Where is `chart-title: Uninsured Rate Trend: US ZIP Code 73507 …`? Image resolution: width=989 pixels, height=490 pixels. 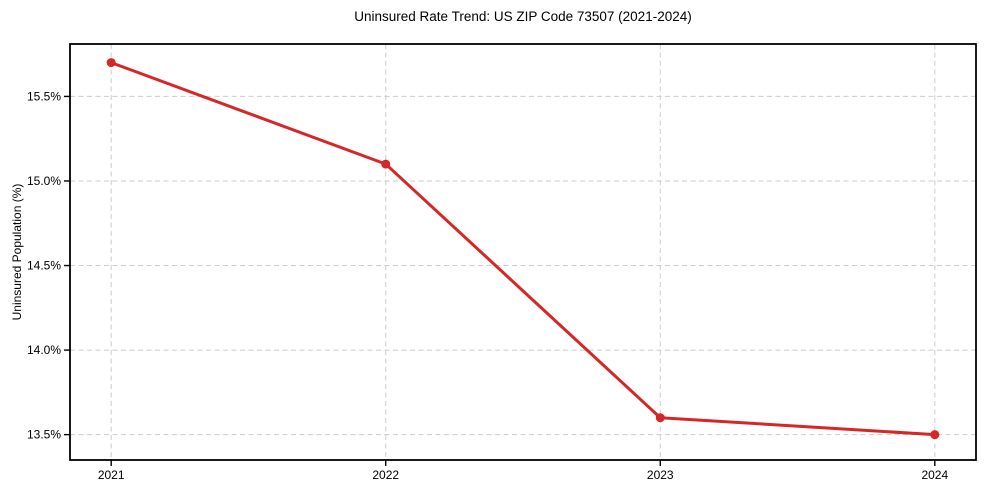 chart-title: Uninsured Rate Trend: US ZIP Code 73507 … is located at coordinates (523, 16).